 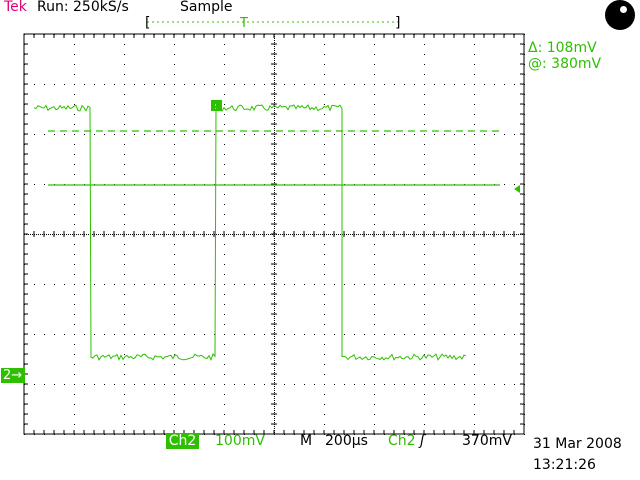 What do you see at coordinates (564, 465) in the screenshot?
I see `time: 13:21:26` at bounding box center [564, 465].